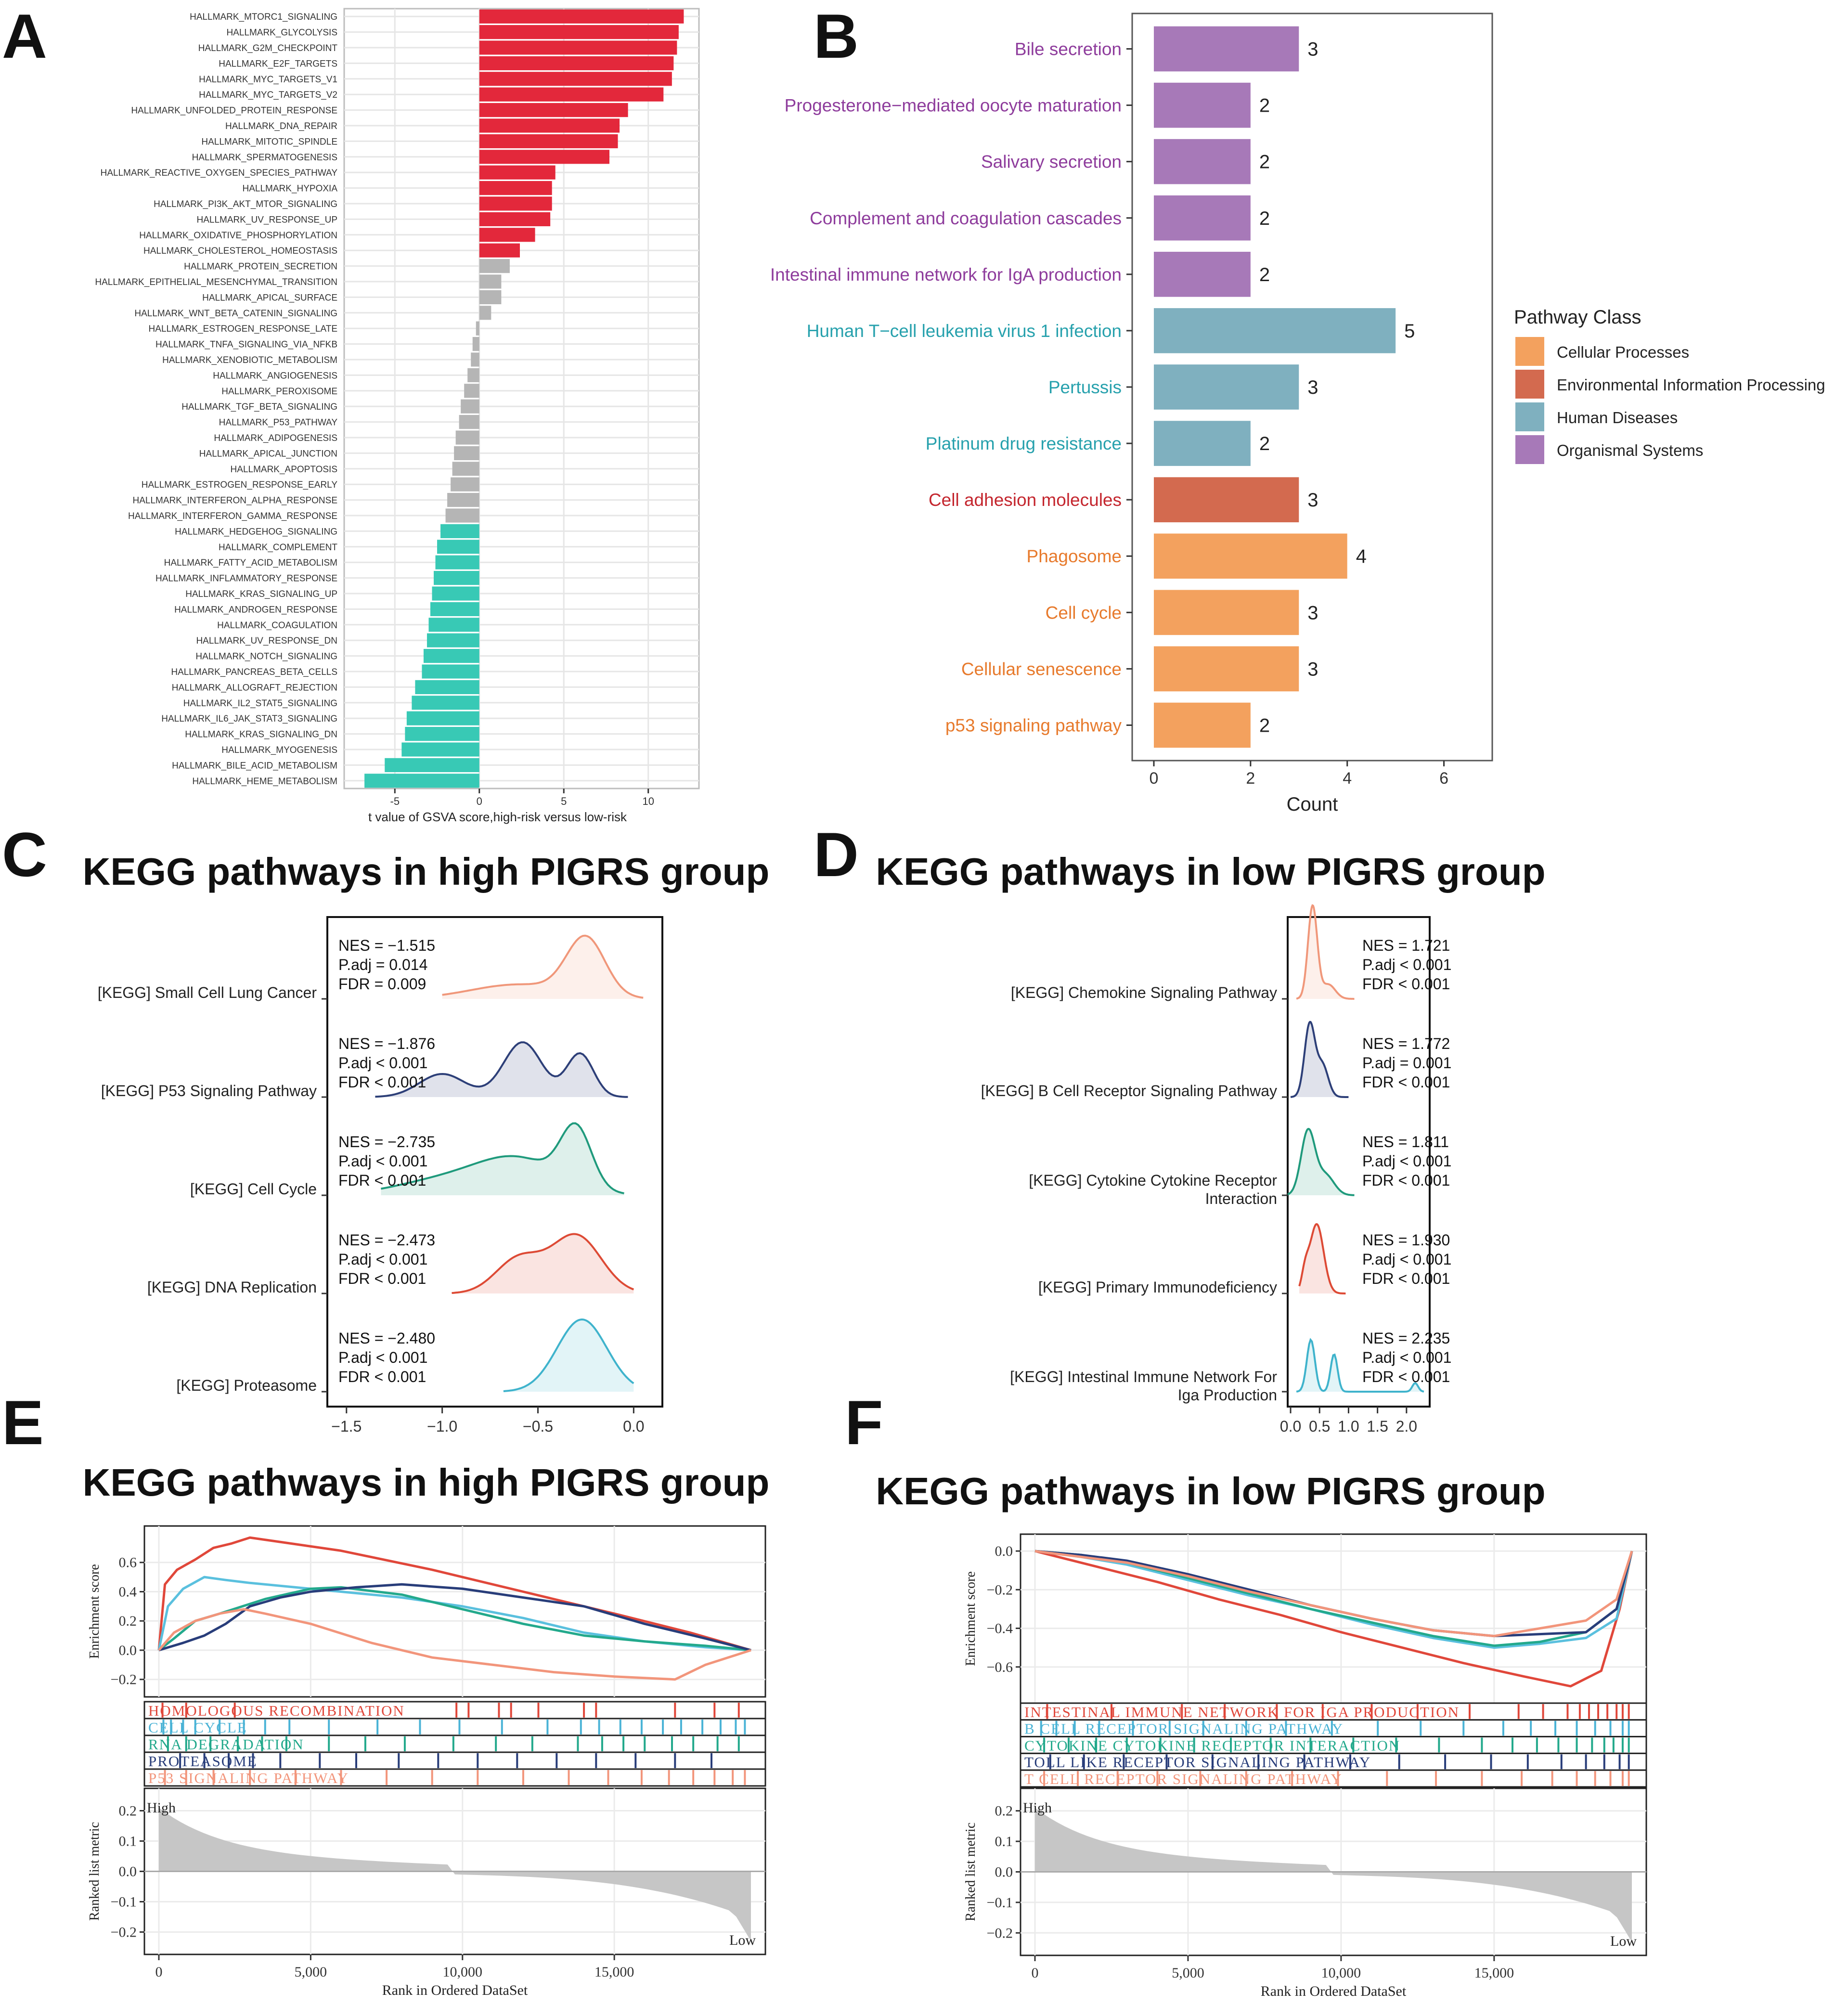 This screenshot has height=2004, width=1848. I want to click on padj-label: P.adj = 0.014, so click(382, 965).